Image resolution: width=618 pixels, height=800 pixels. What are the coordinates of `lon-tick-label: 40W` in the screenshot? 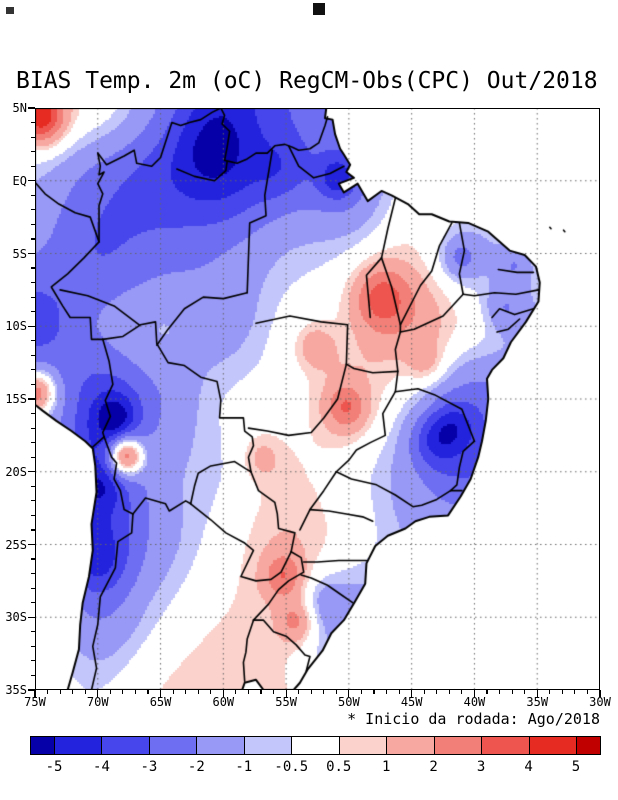 It's located at (474, 702).